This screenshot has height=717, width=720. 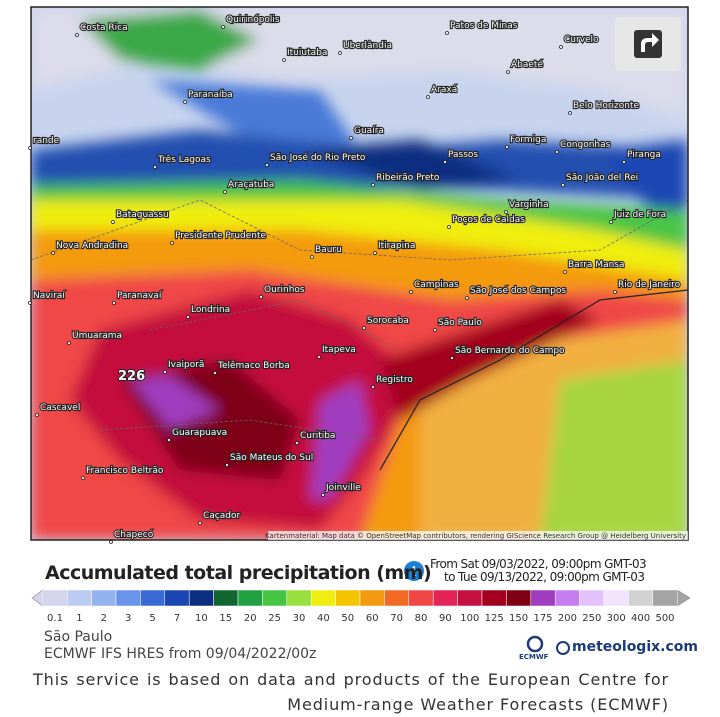 What do you see at coordinates (527, 64) in the screenshot?
I see `city-label: Abaeté` at bounding box center [527, 64].